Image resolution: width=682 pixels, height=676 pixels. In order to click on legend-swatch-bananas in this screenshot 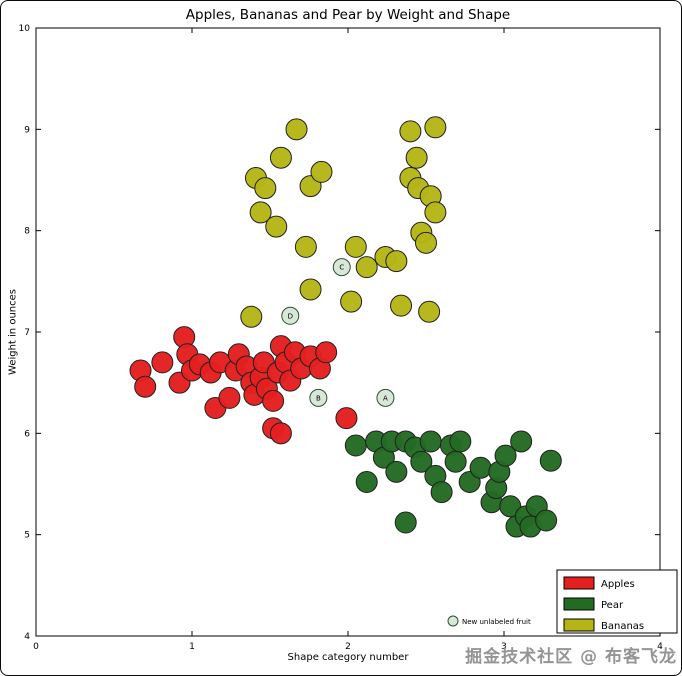, I will do `click(579, 625)`.